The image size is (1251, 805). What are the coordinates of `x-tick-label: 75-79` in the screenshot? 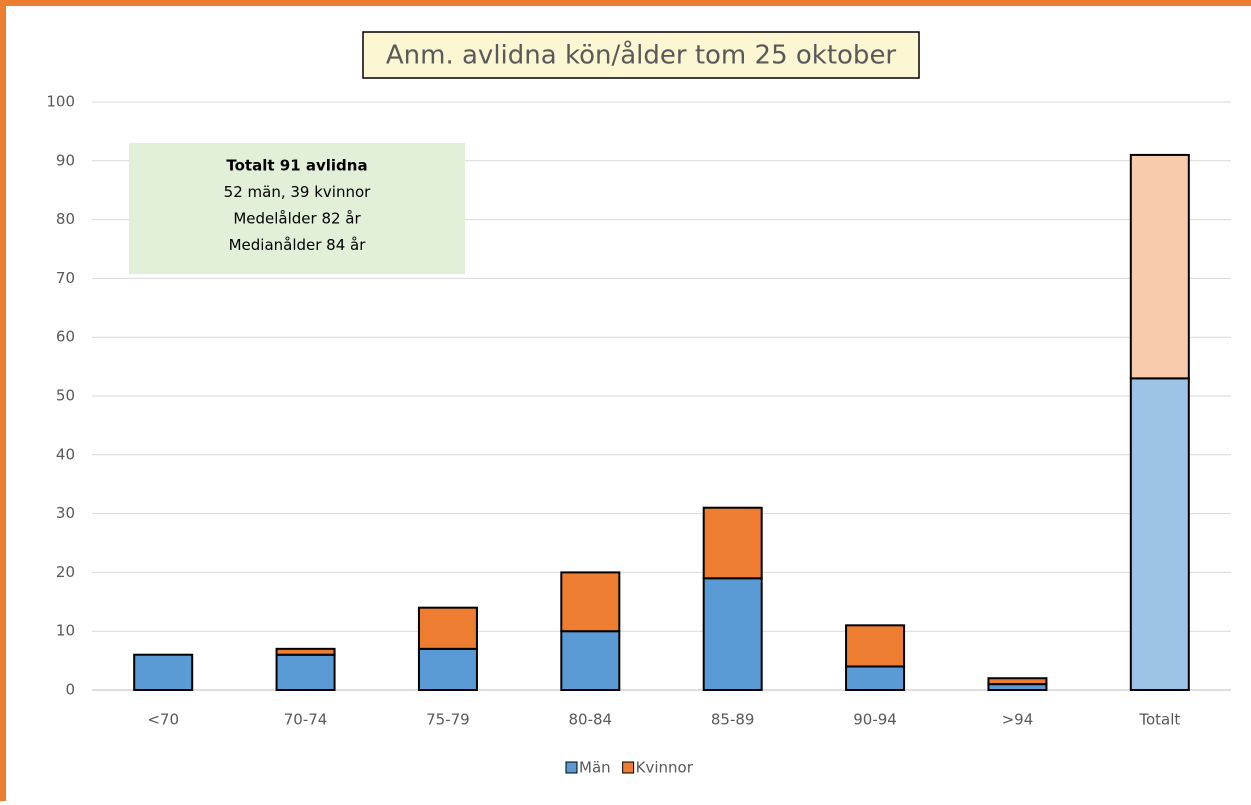 It's located at (448, 720).